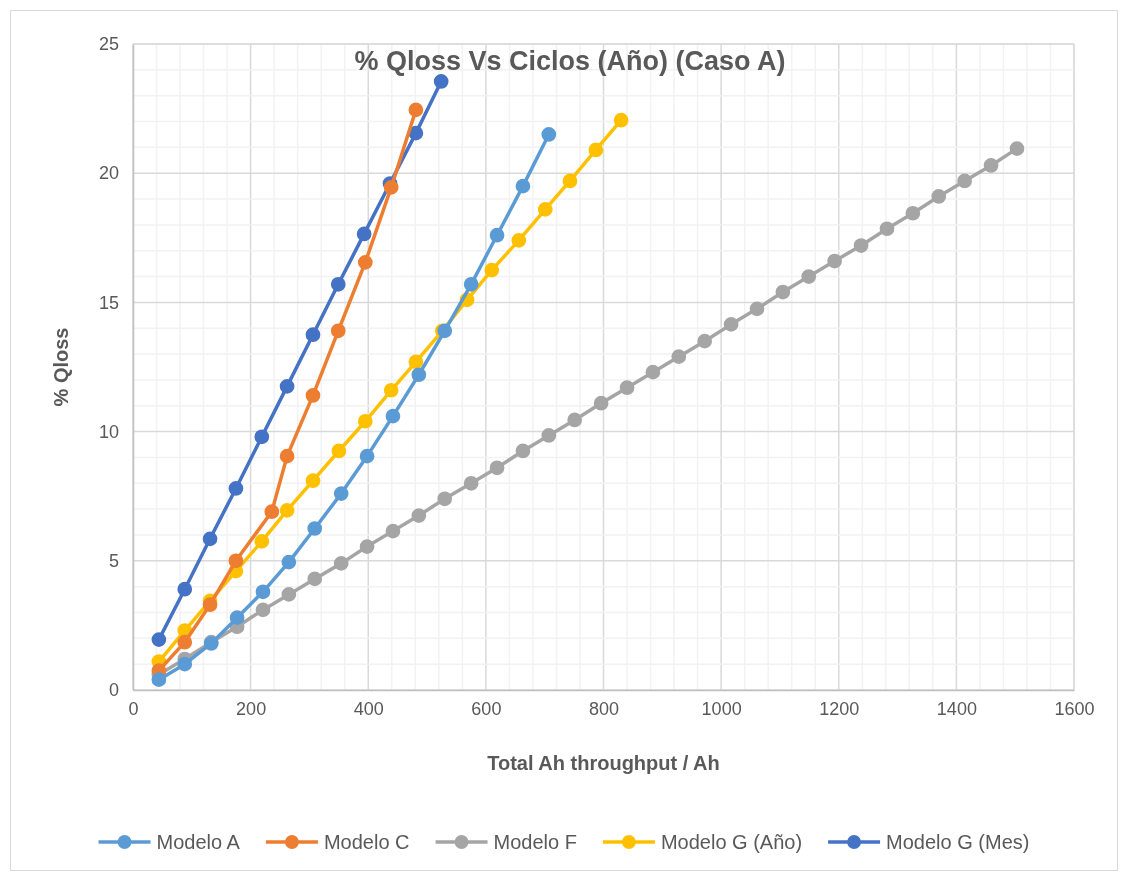  Describe the element at coordinates (604, 708) in the screenshot. I see `x-tick-label: 800` at that location.